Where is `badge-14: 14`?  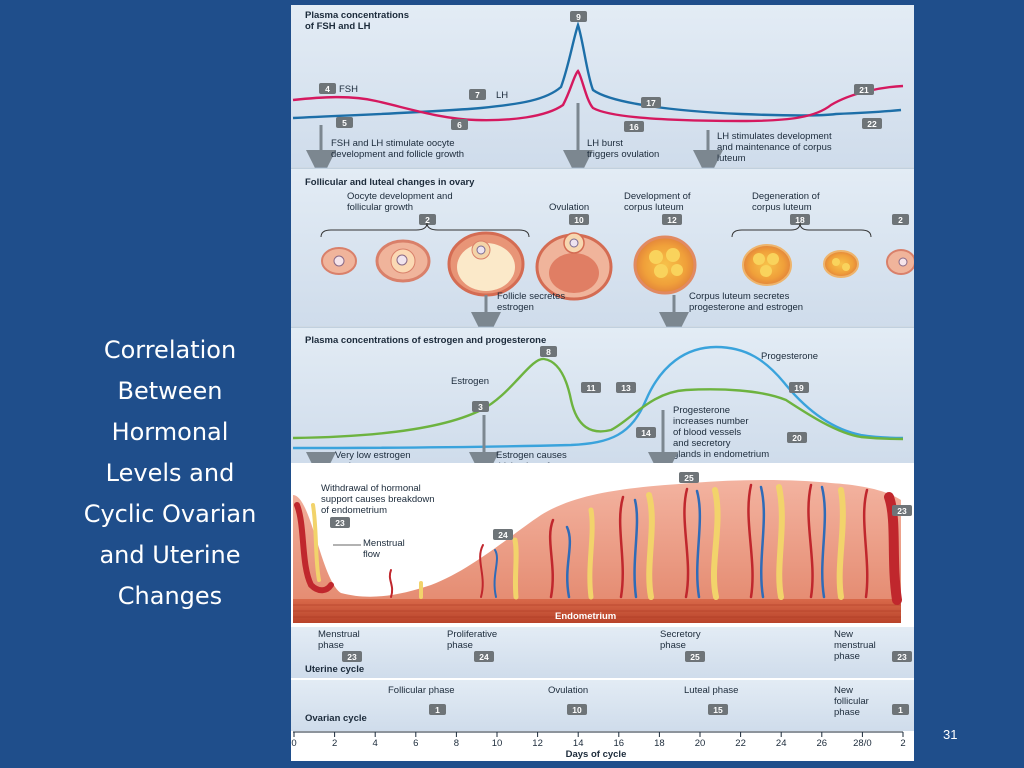 badge-14: 14 is located at coordinates (646, 432).